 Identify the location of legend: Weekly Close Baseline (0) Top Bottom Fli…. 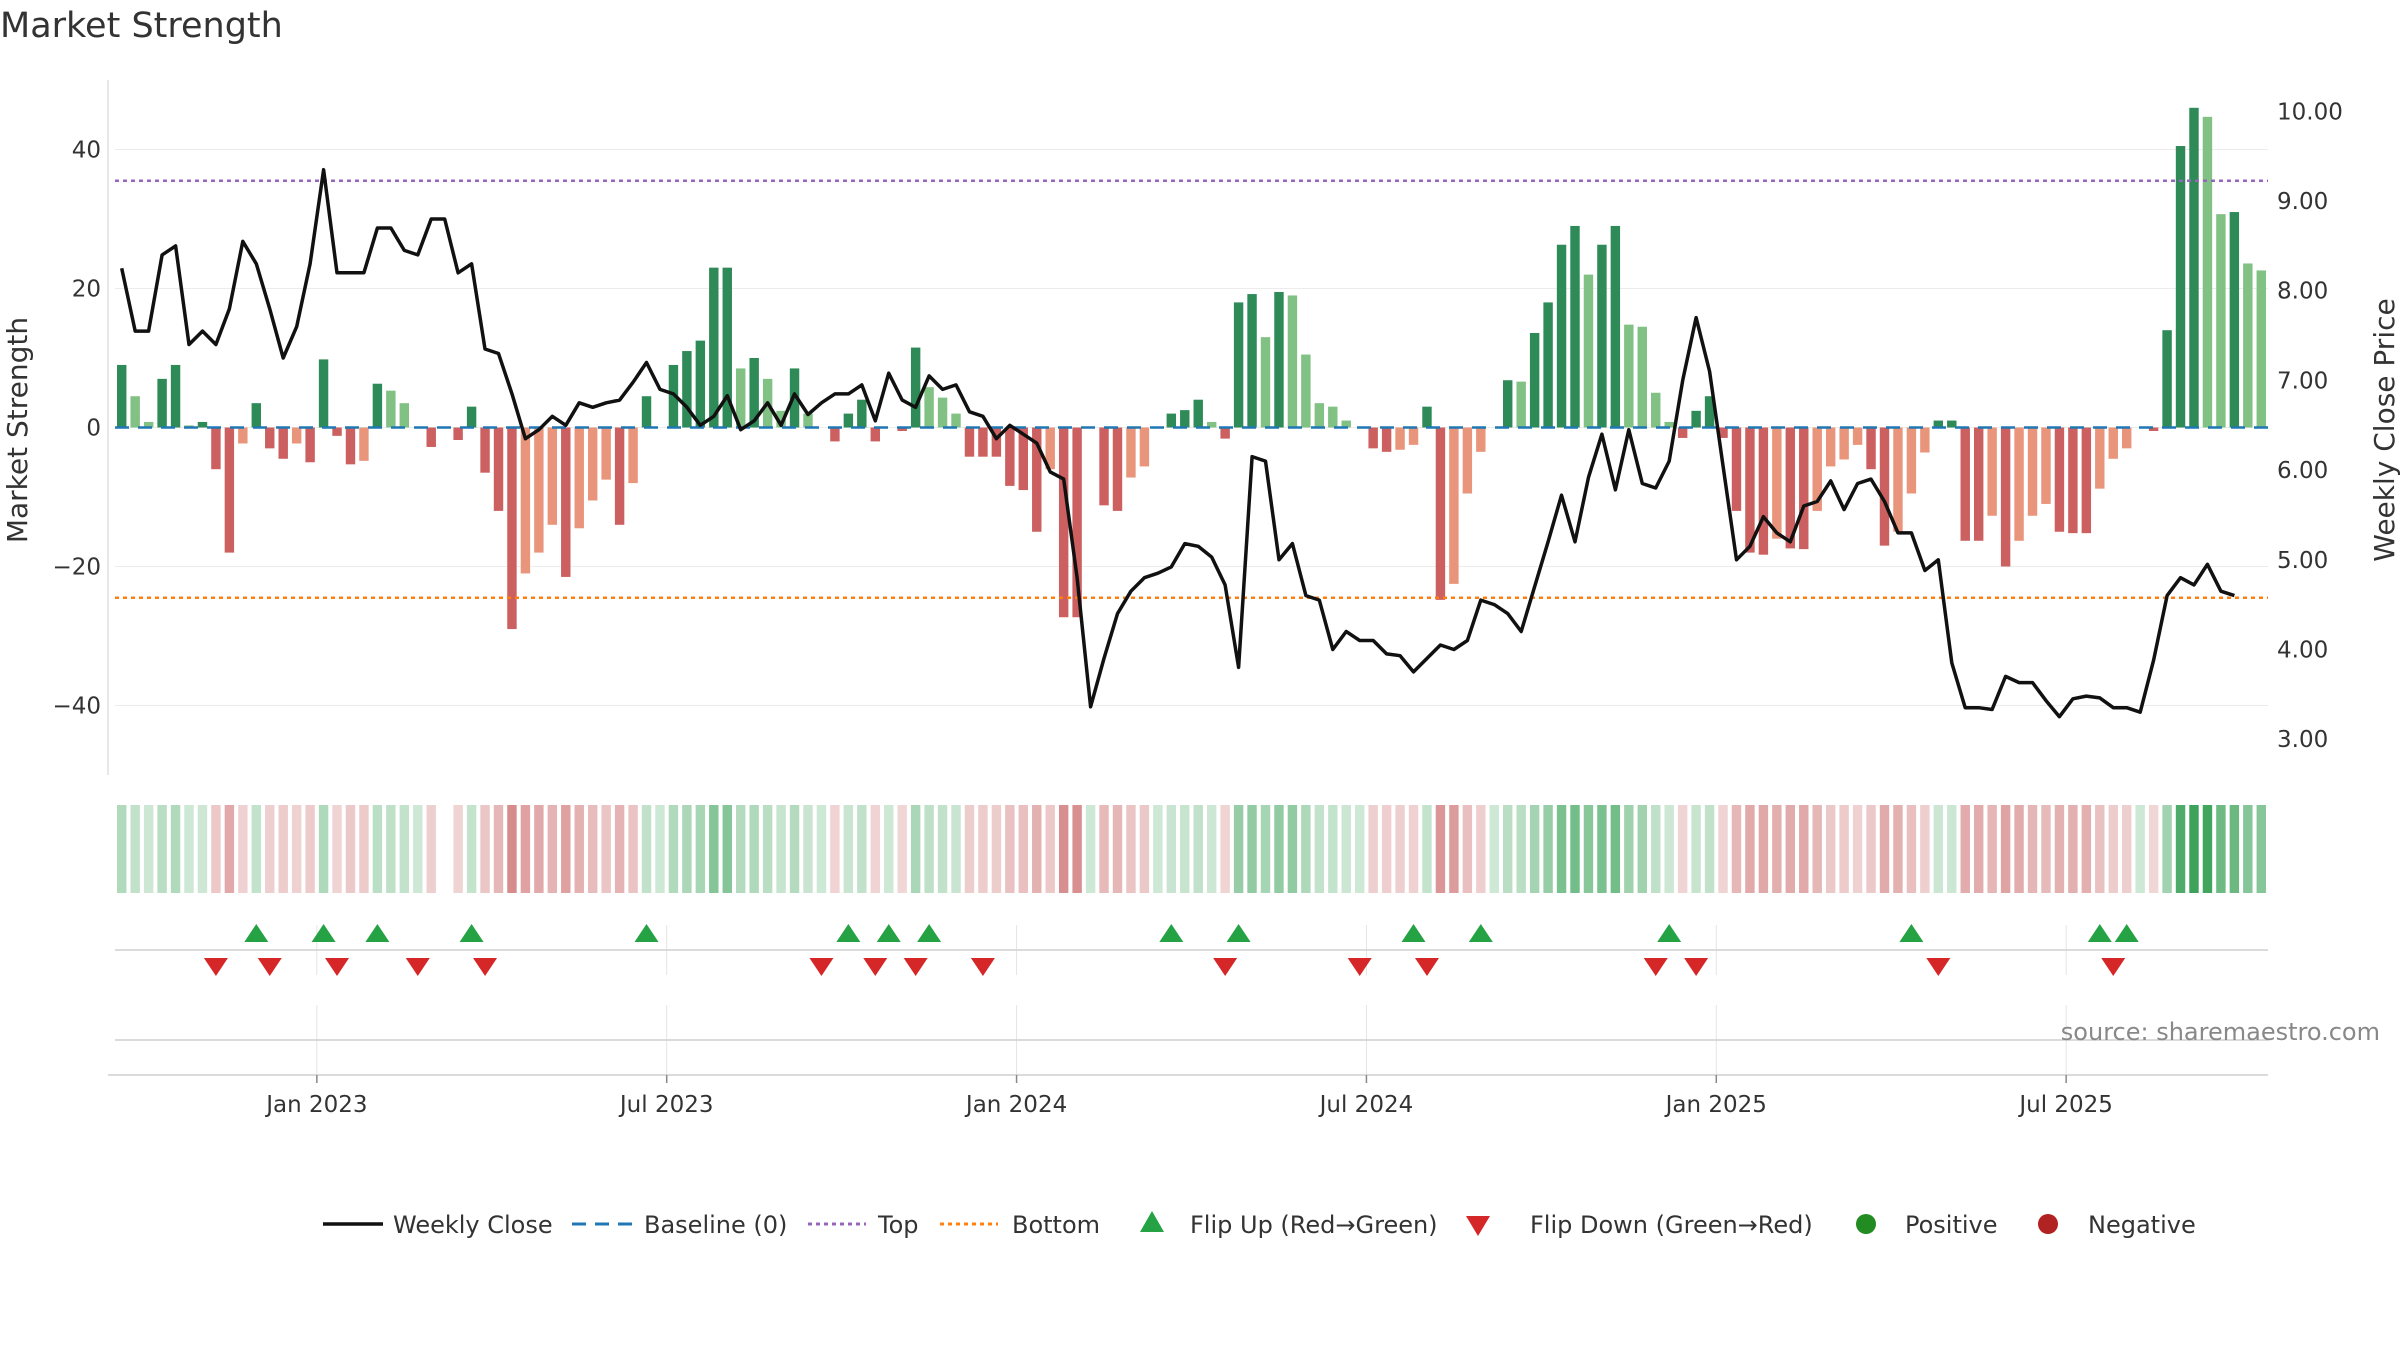
(1259, 1225).